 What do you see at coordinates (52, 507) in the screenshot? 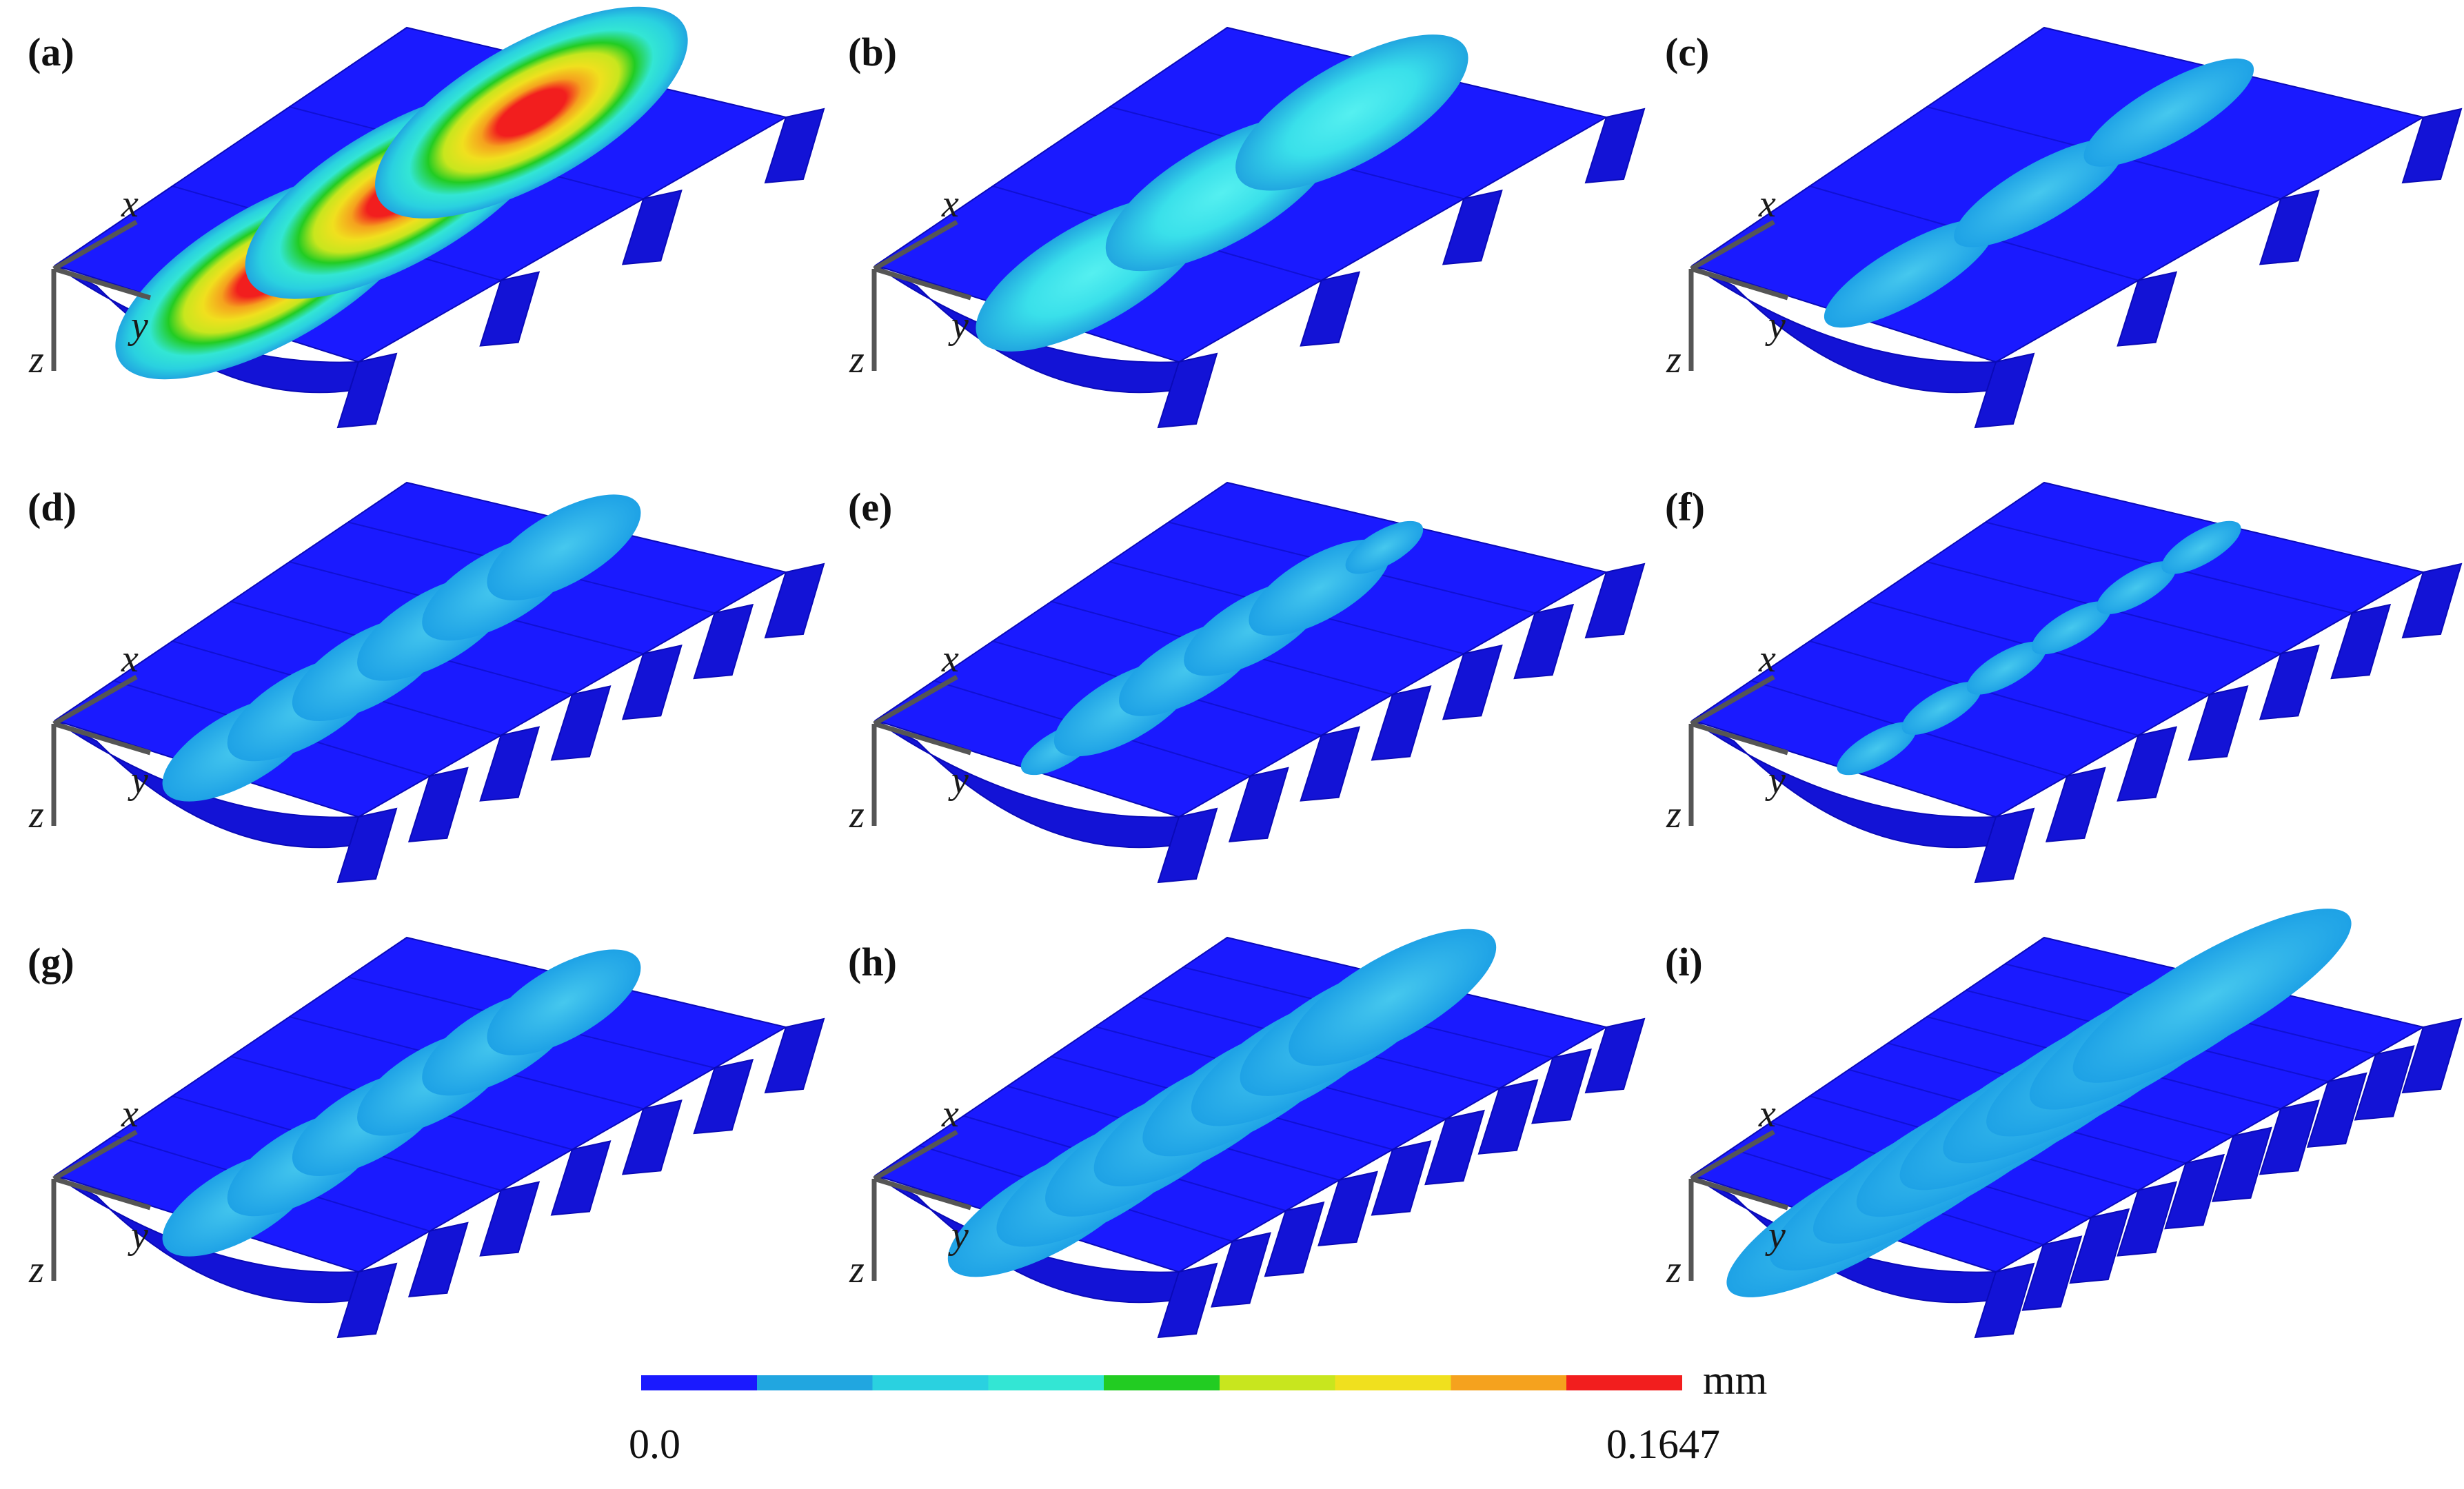
I see `panel-label: (d)` at bounding box center [52, 507].